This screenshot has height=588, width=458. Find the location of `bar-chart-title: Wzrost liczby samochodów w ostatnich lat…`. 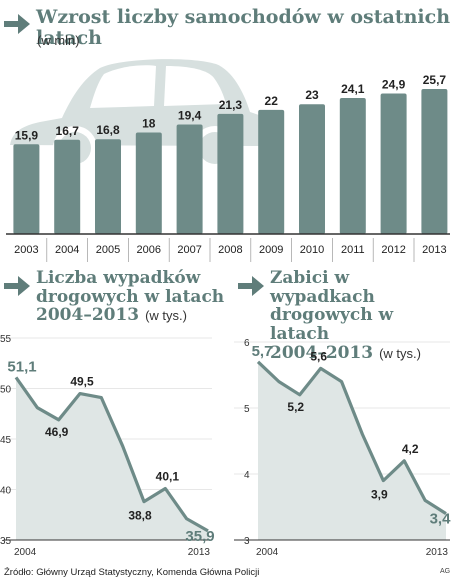

bar-chart-title: Wzrost liczby samochodów w ostatnich lat… is located at coordinates (243, 27).